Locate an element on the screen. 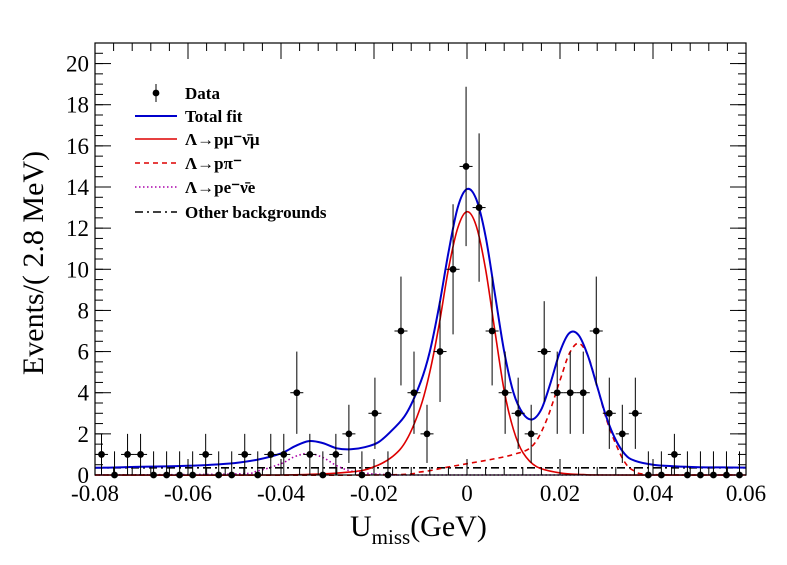  y-tick-label: 8 is located at coordinates (84, 310).